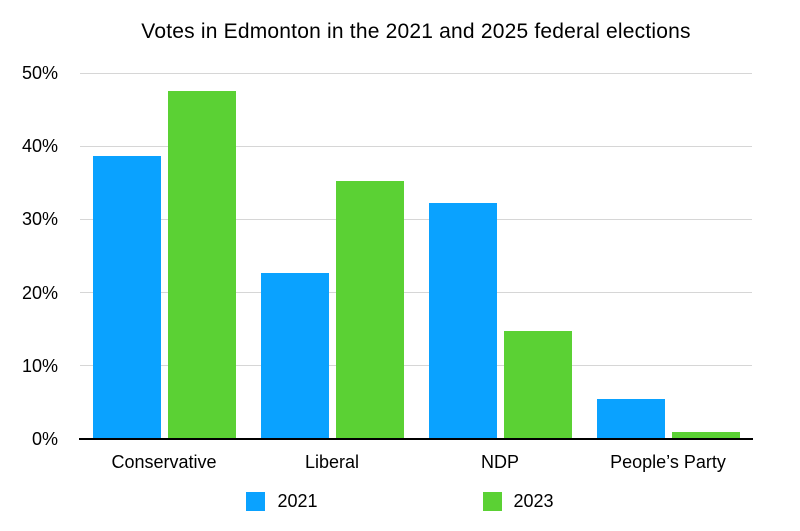 The width and height of the screenshot is (800, 531). What do you see at coordinates (39, 73) in the screenshot?
I see `y-tick-label-50: 50%` at bounding box center [39, 73].